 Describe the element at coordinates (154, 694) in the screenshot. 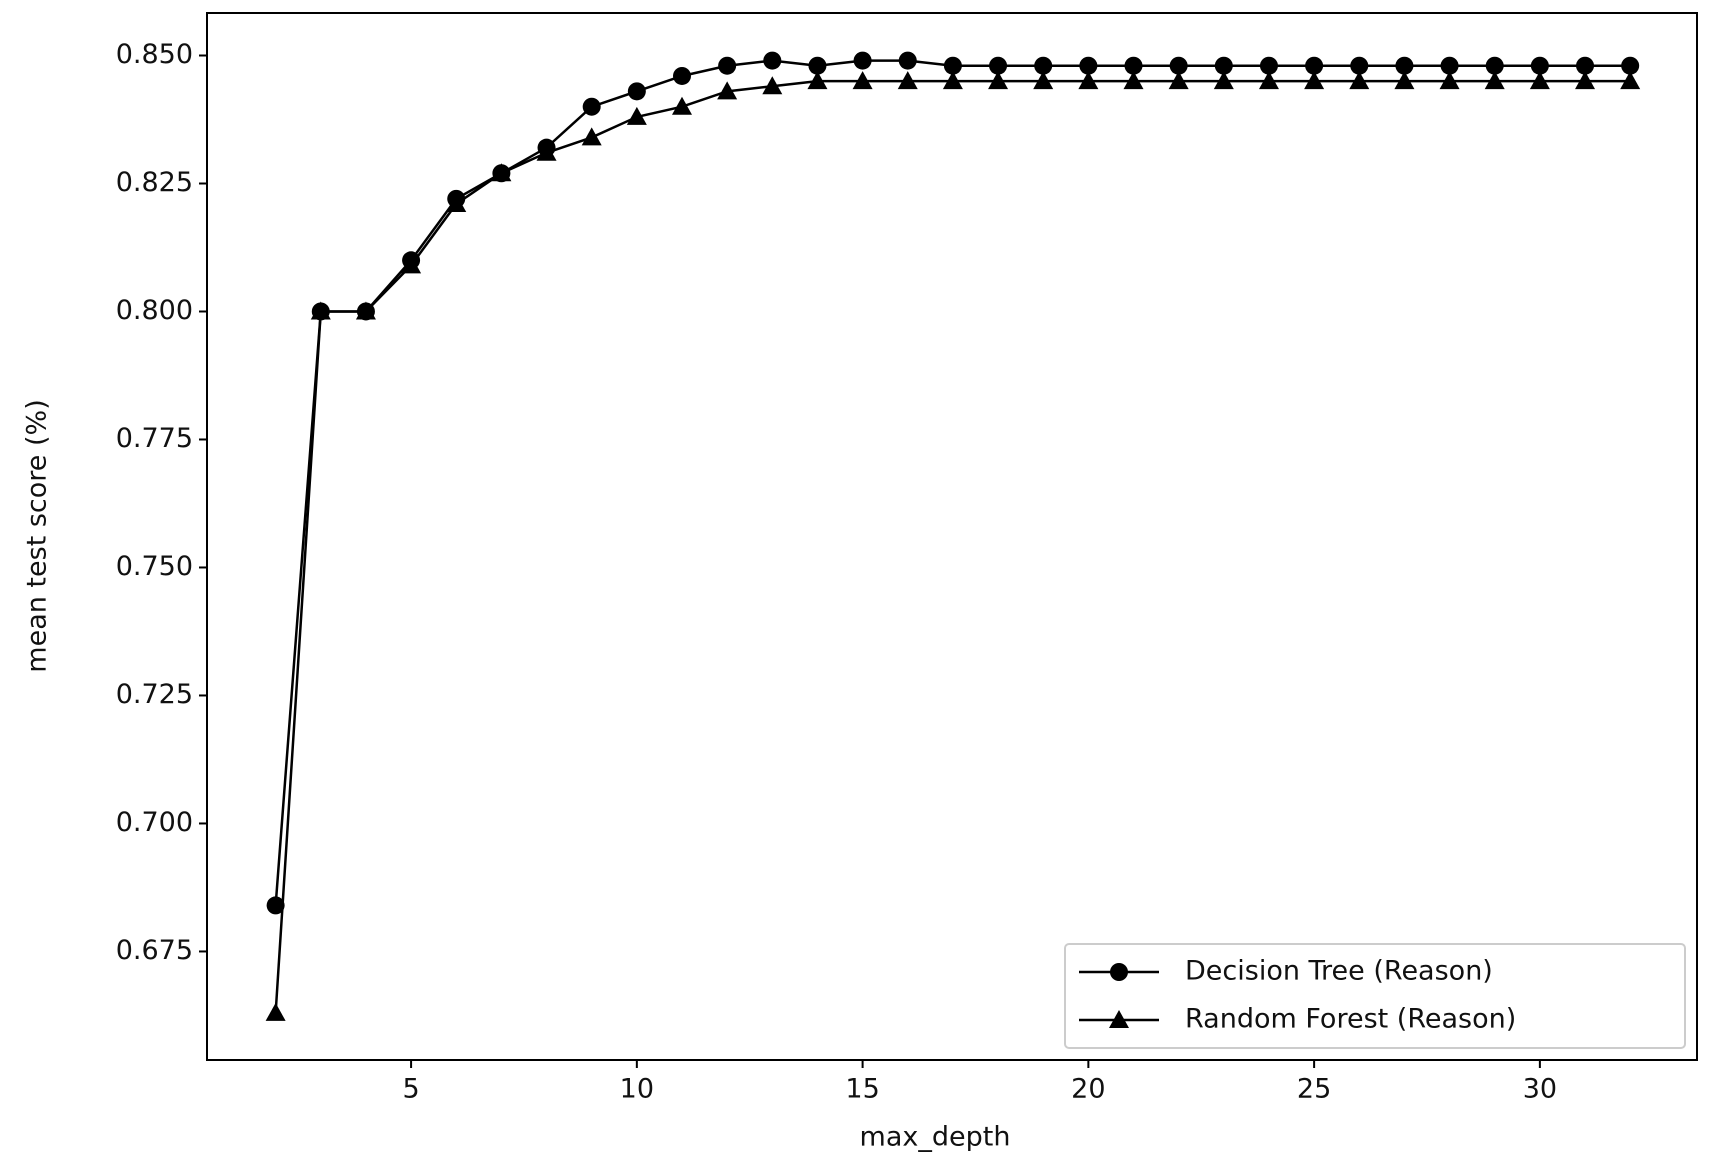

I see `y-tick-label: 0.725` at that location.